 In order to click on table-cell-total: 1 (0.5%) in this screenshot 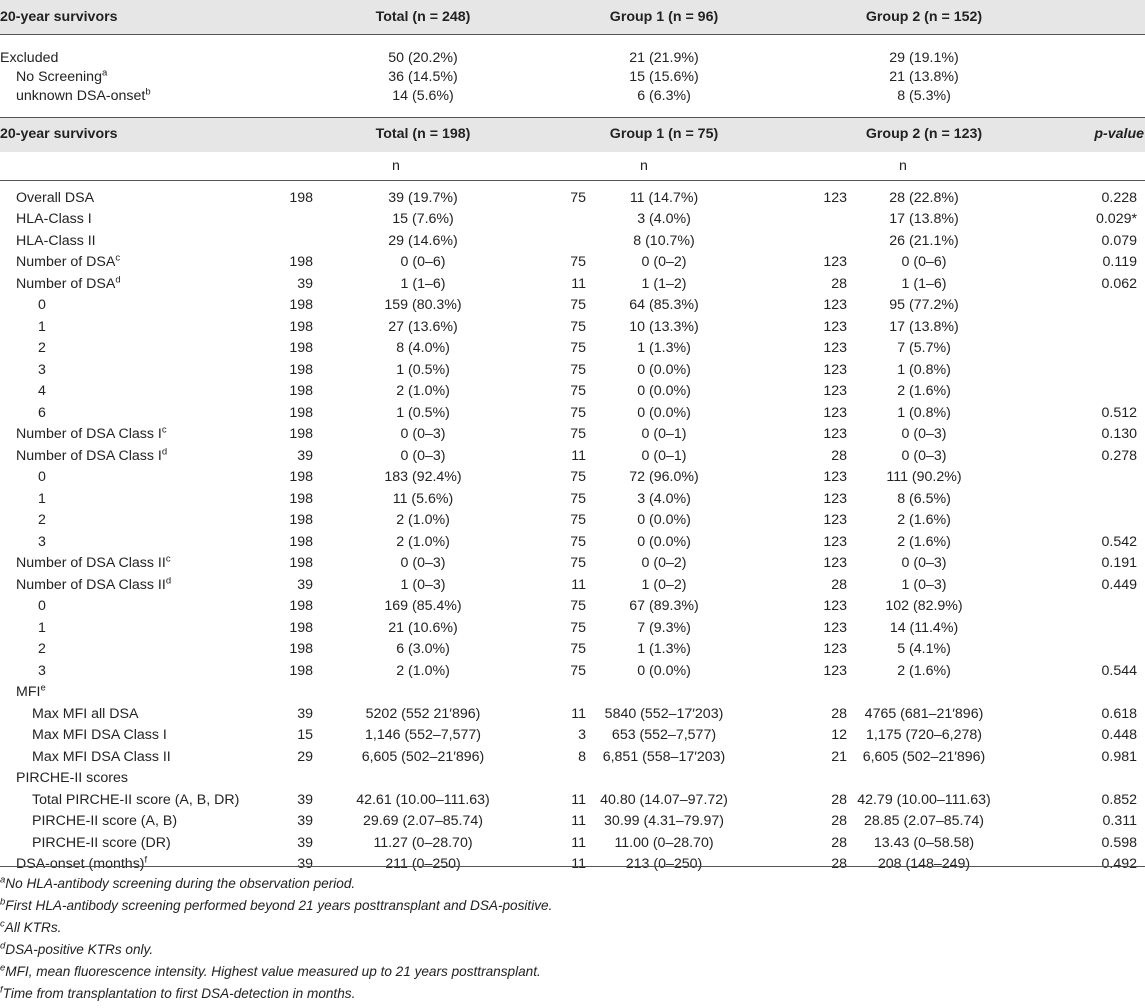, I will do `click(423, 369)`.